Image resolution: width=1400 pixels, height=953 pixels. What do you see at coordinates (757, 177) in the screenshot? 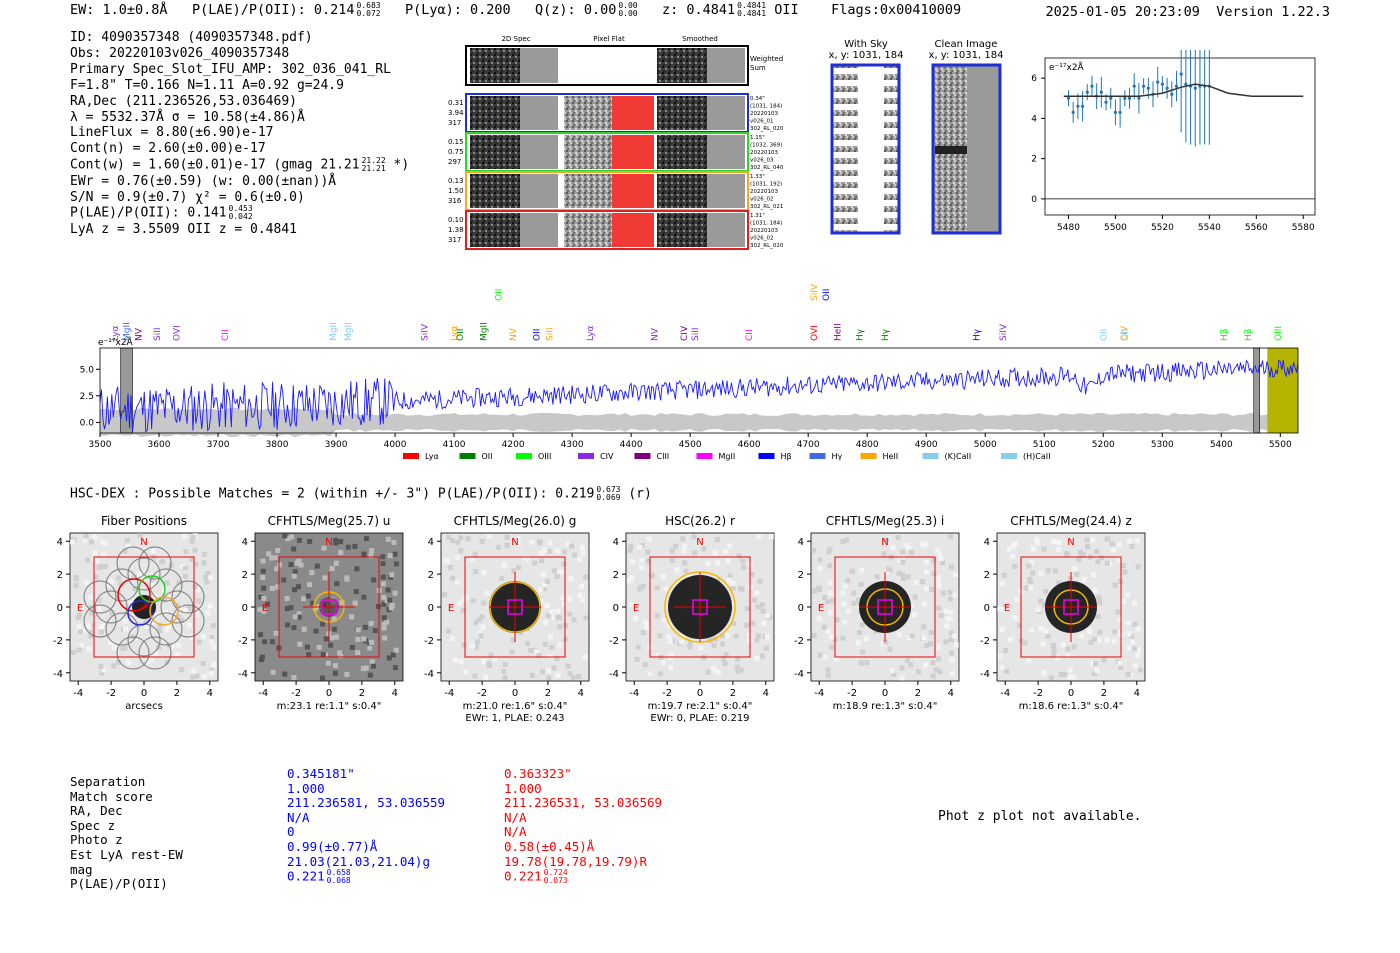
I see `row-right-value: 1.33"` at bounding box center [757, 177].